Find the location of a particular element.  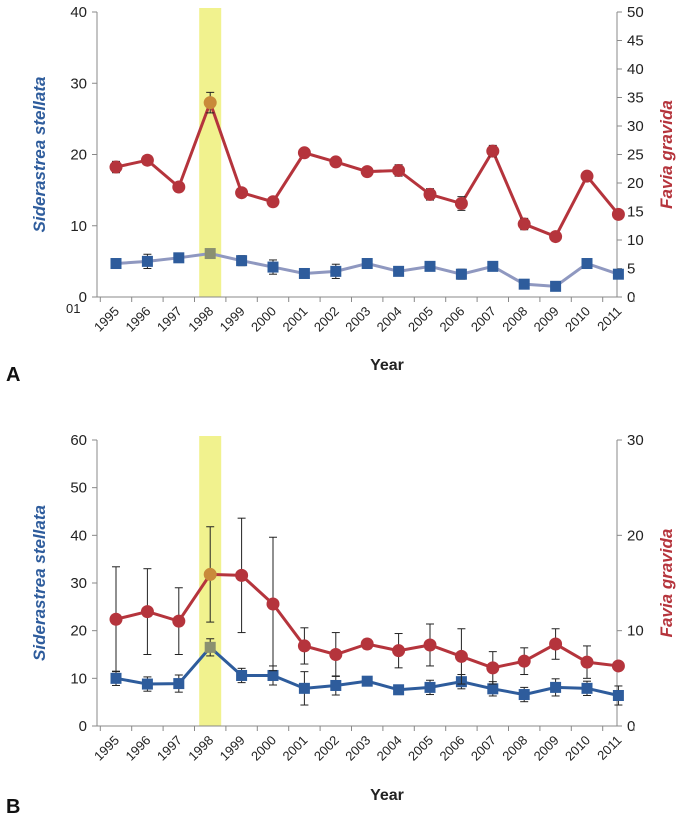

right-tick-label: 30 is located at coordinates (635, 126).